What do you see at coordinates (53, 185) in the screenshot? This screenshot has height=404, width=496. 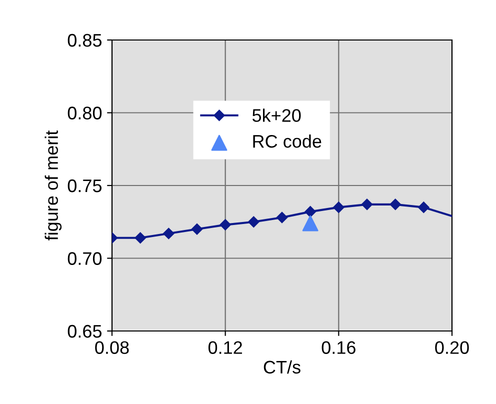 I see `y-axis-title: figure of merit` at bounding box center [53, 185].